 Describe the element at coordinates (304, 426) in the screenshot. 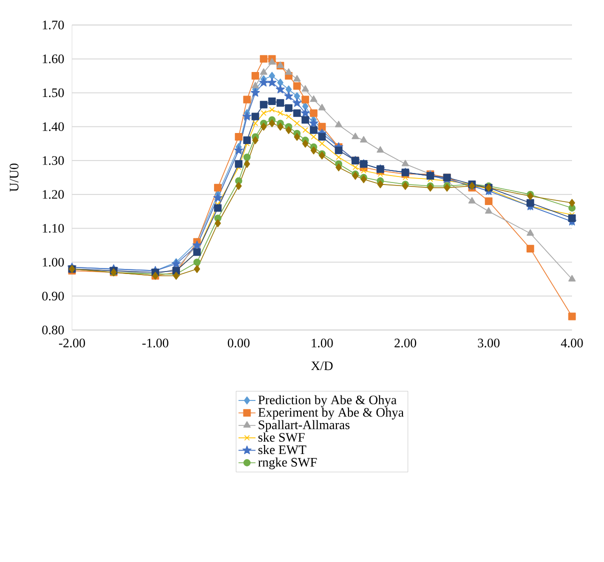

I see `legend-label: Spallart-Allmaras` at that location.